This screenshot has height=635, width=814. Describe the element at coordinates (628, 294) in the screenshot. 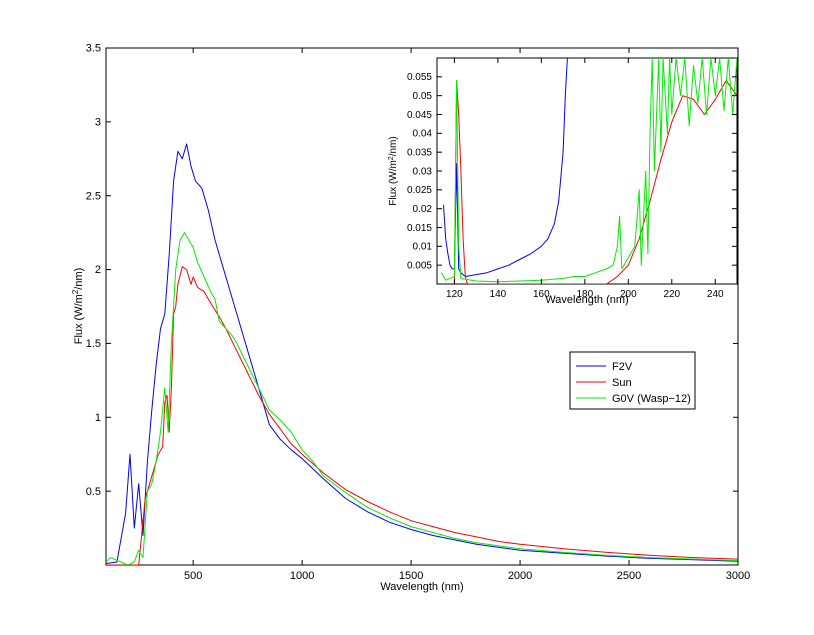

I see `inset-x-tick-label: 200` at that location.